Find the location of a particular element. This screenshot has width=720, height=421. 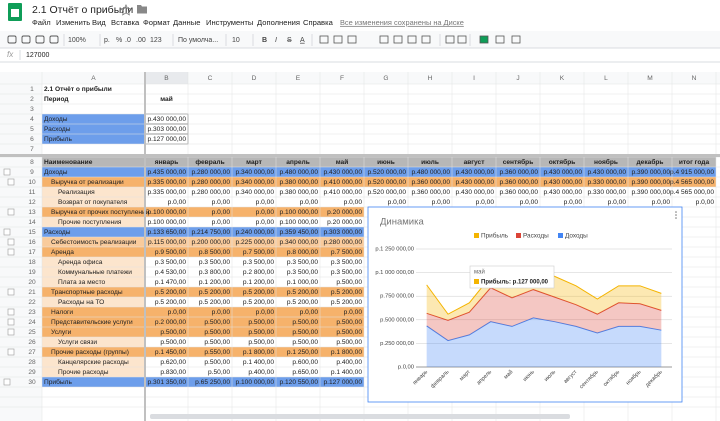

toolbar-item: .0 is located at coordinates (128, 40).